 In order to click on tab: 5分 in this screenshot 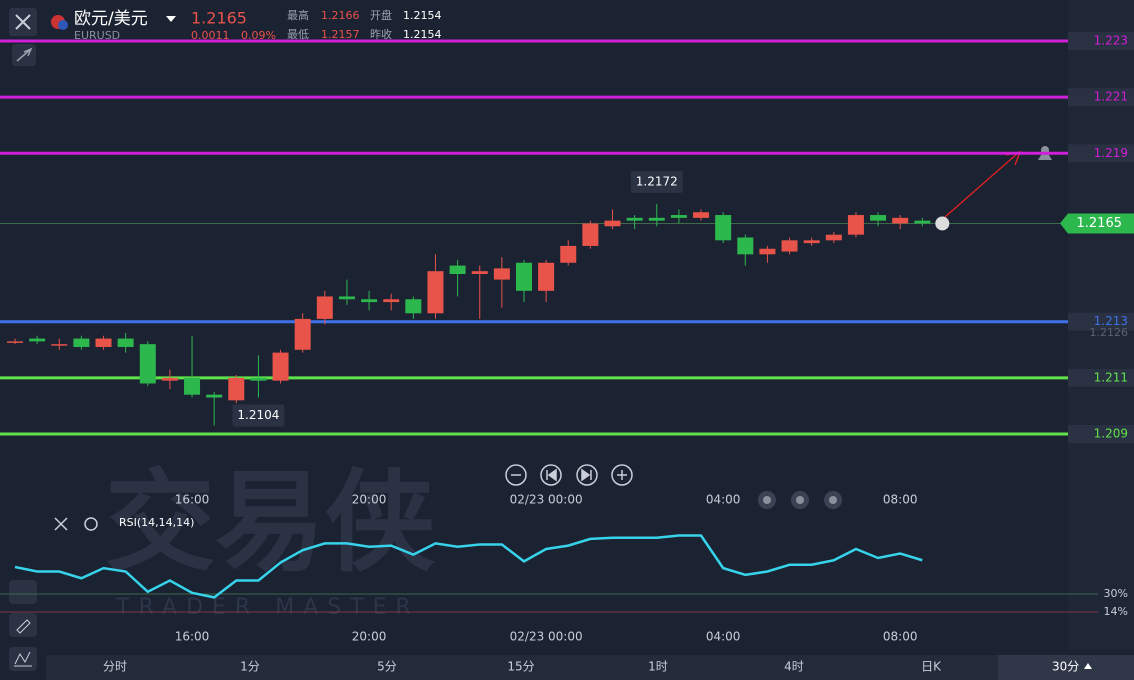, I will do `click(387, 667)`.